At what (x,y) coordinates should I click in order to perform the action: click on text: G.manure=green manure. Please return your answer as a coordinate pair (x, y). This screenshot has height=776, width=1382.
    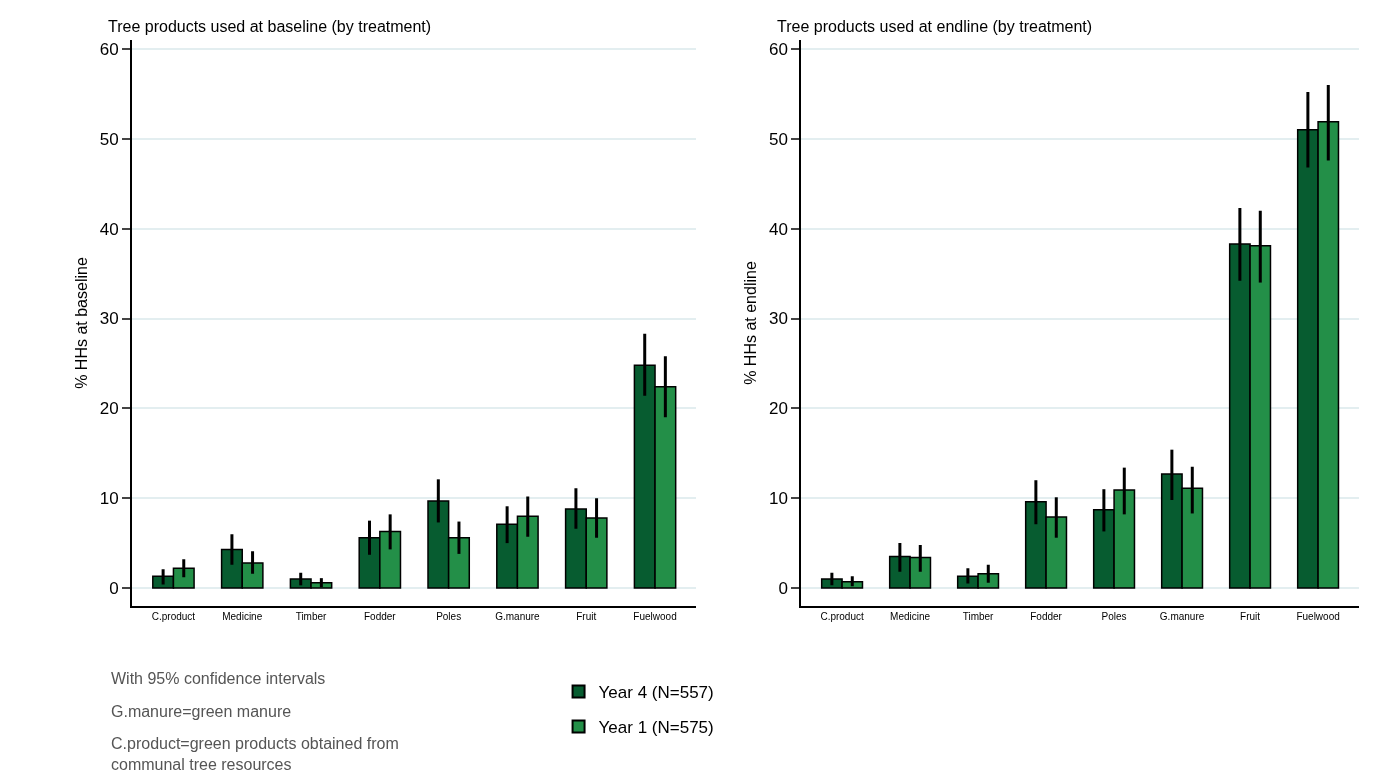
    Looking at the image, I should click on (201, 711).